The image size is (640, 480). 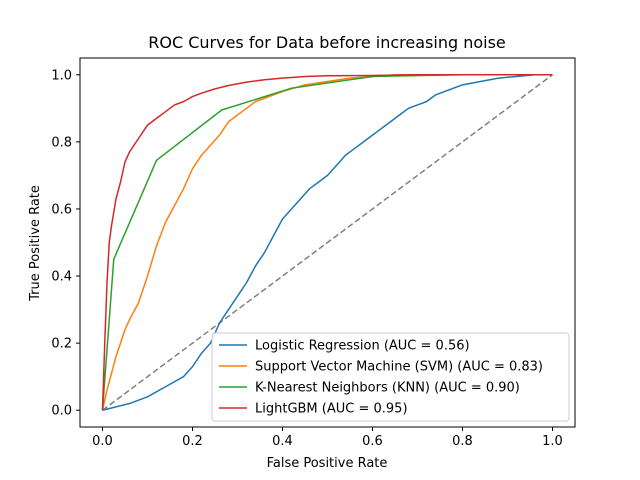 What do you see at coordinates (552, 441) in the screenshot?
I see `x-tick-label: 1.0` at bounding box center [552, 441].